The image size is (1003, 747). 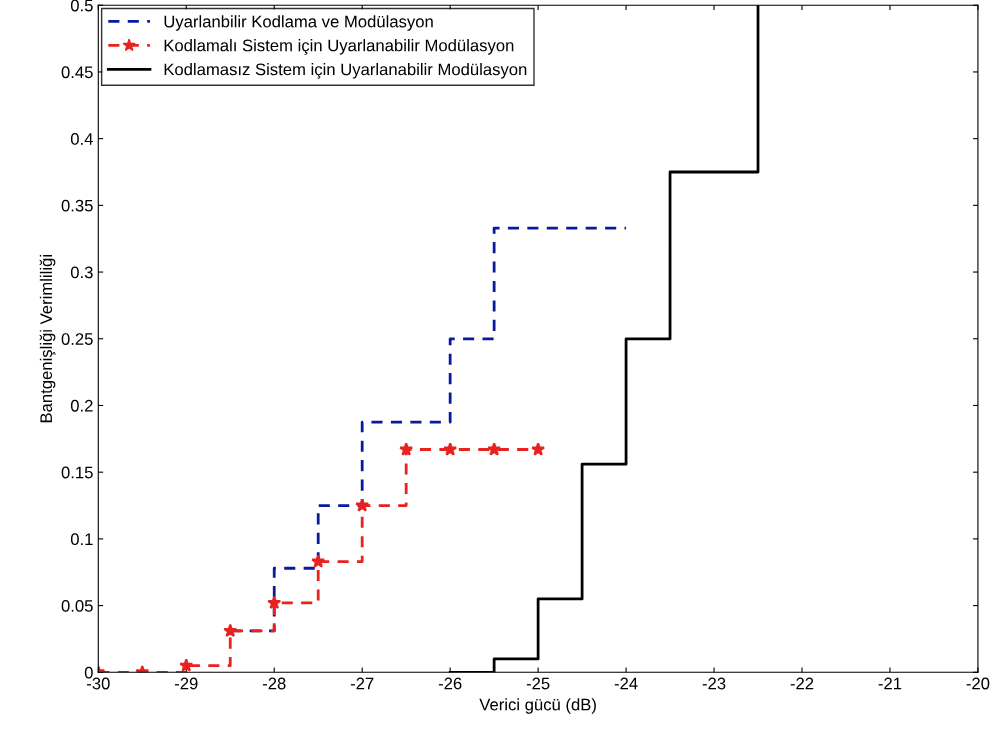 What do you see at coordinates (537, 706) in the screenshot?
I see `x-axis-title: Verici gücü (dB)` at bounding box center [537, 706].